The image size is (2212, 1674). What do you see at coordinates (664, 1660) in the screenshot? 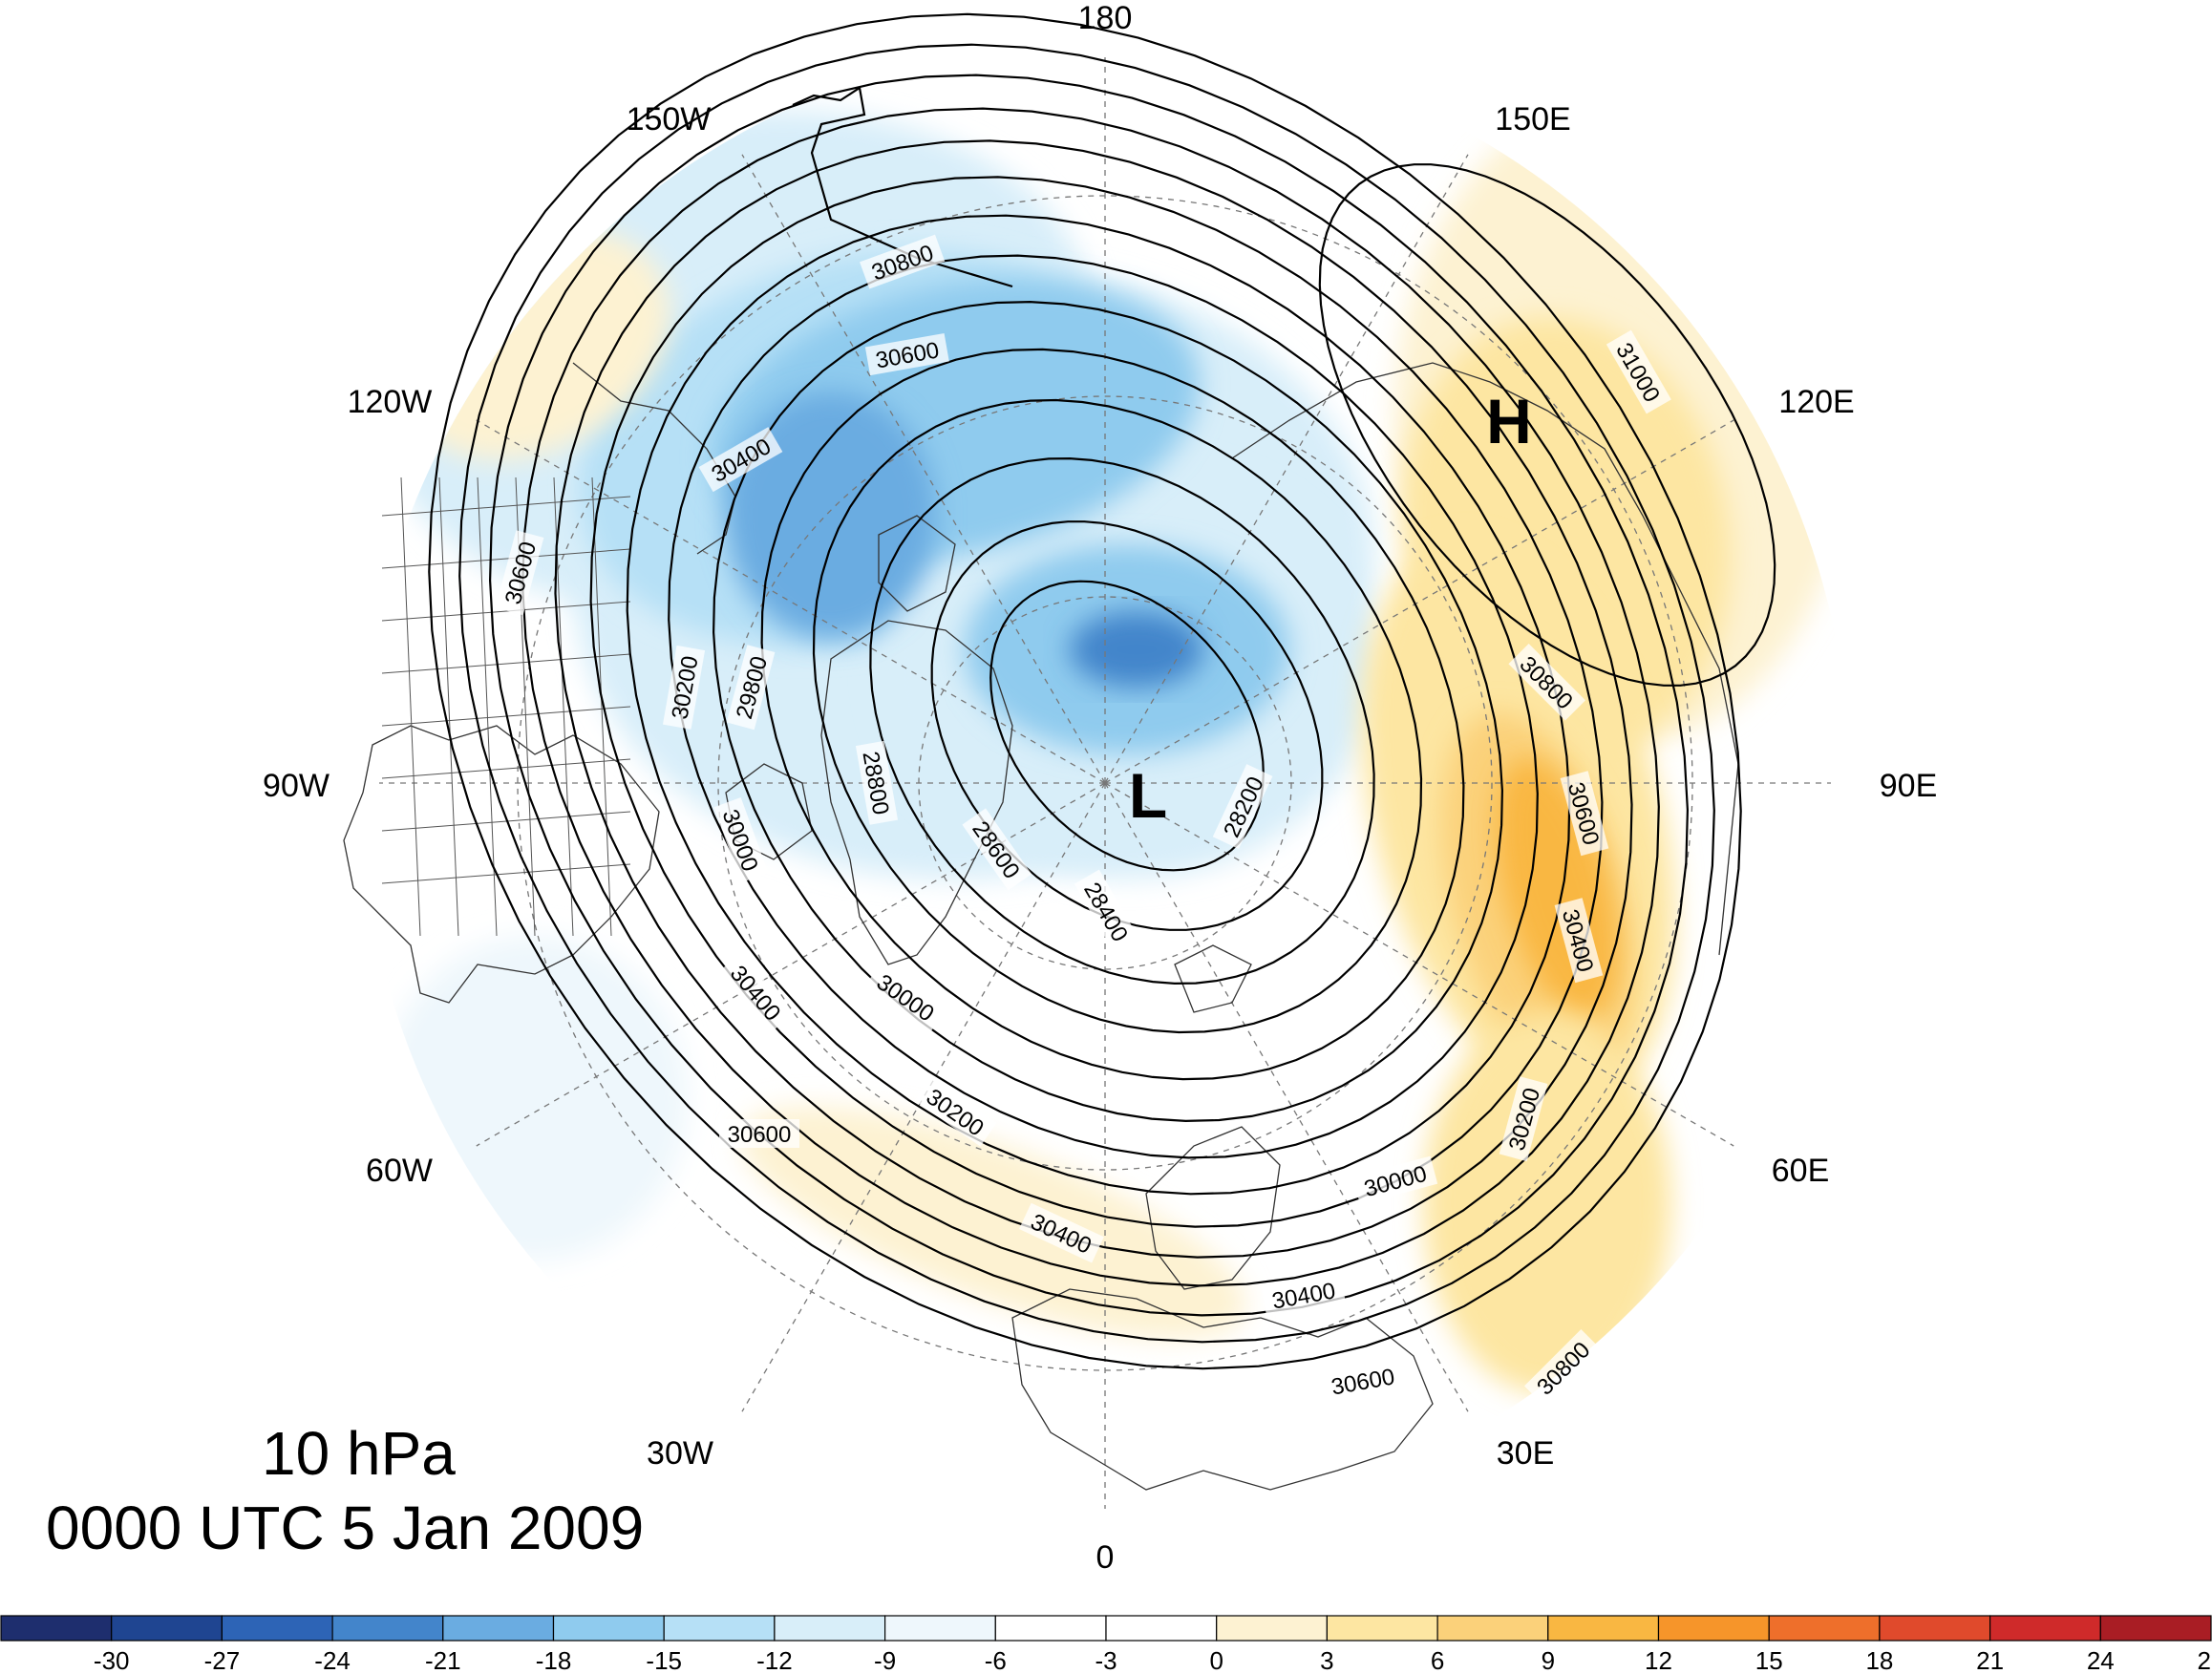
I see `colorbar-tick-label: -15` at bounding box center [664, 1660].